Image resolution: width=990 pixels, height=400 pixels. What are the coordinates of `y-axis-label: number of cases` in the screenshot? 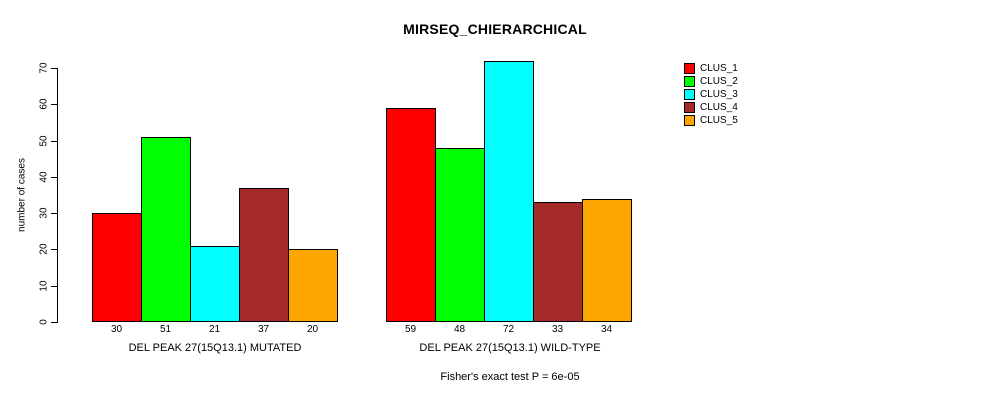 It's located at (22, 195).